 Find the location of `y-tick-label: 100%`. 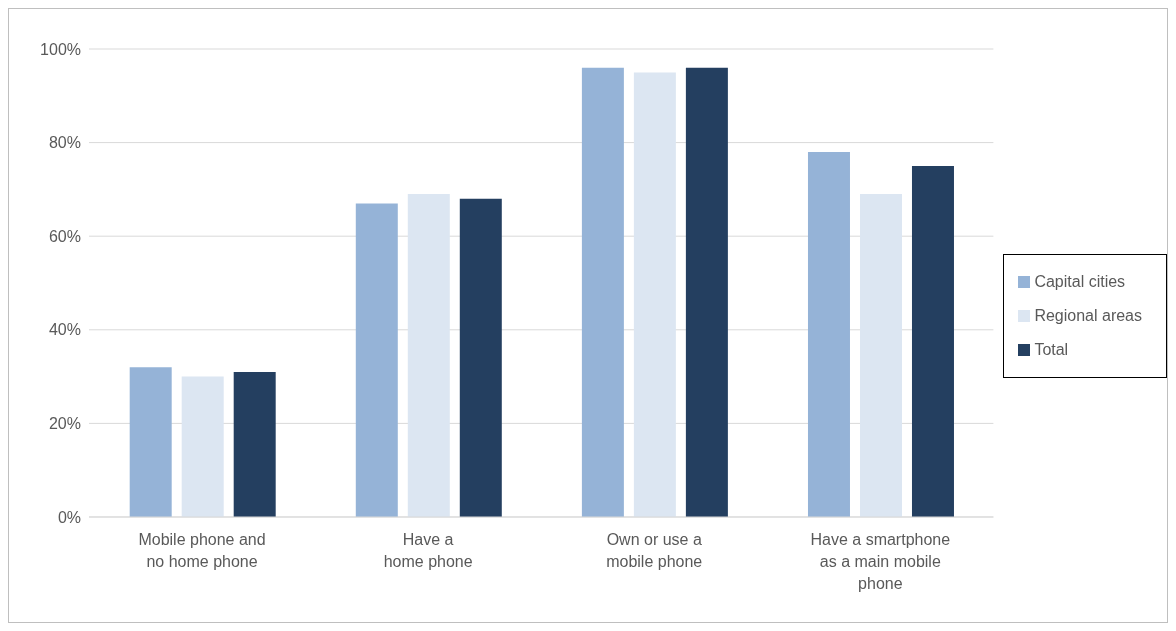

y-tick-label: 100% is located at coordinates (60, 49).